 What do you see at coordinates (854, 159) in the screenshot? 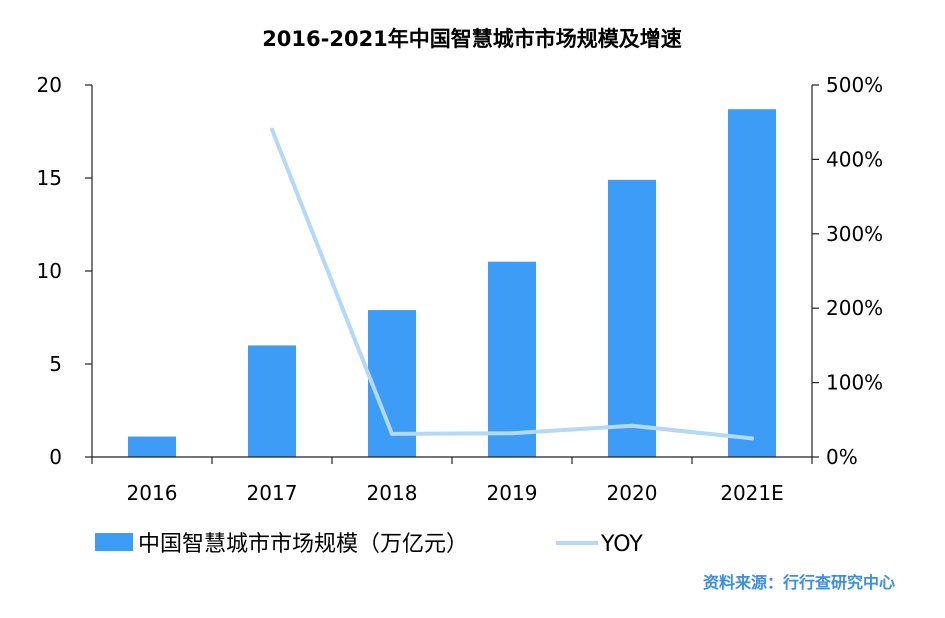
I see `right-tick-label: 400%` at bounding box center [854, 159].